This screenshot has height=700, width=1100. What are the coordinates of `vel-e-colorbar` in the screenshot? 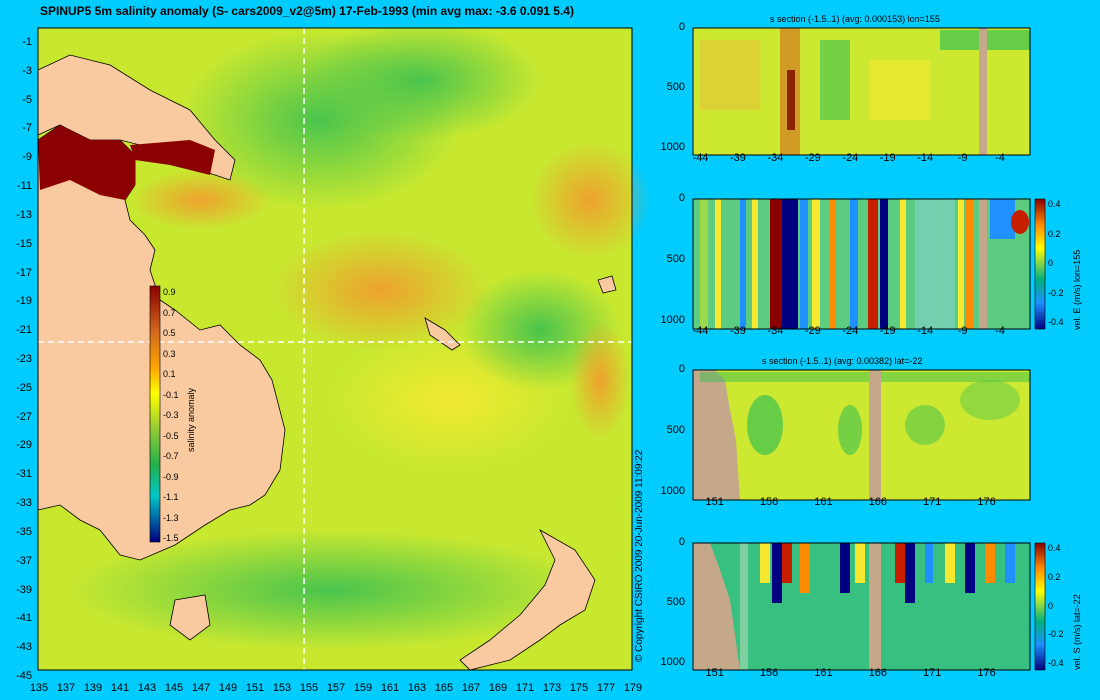 It's located at (1040, 264).